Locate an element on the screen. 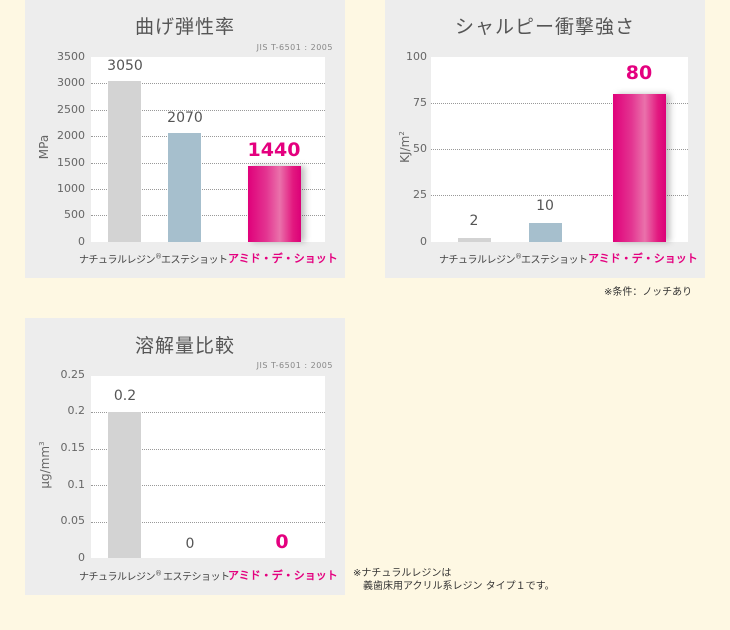 Image resolution: width=730 pixels, height=630 pixels. value-label-highlight: 0 is located at coordinates (282, 542).